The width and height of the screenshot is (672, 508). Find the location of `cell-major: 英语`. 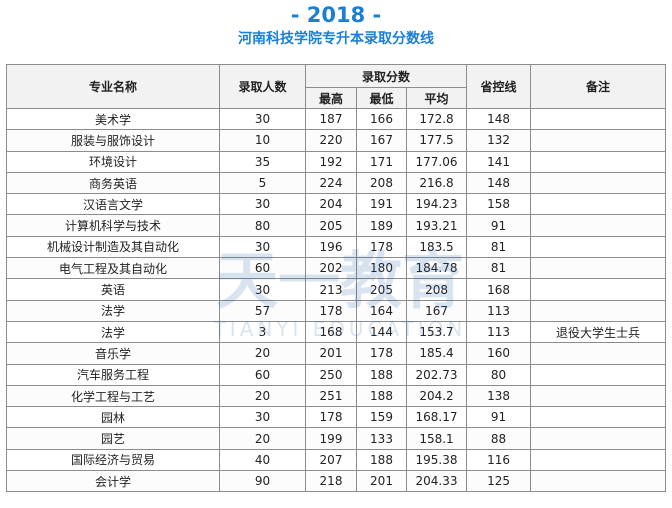

cell-major: 英语 is located at coordinates (113, 289).